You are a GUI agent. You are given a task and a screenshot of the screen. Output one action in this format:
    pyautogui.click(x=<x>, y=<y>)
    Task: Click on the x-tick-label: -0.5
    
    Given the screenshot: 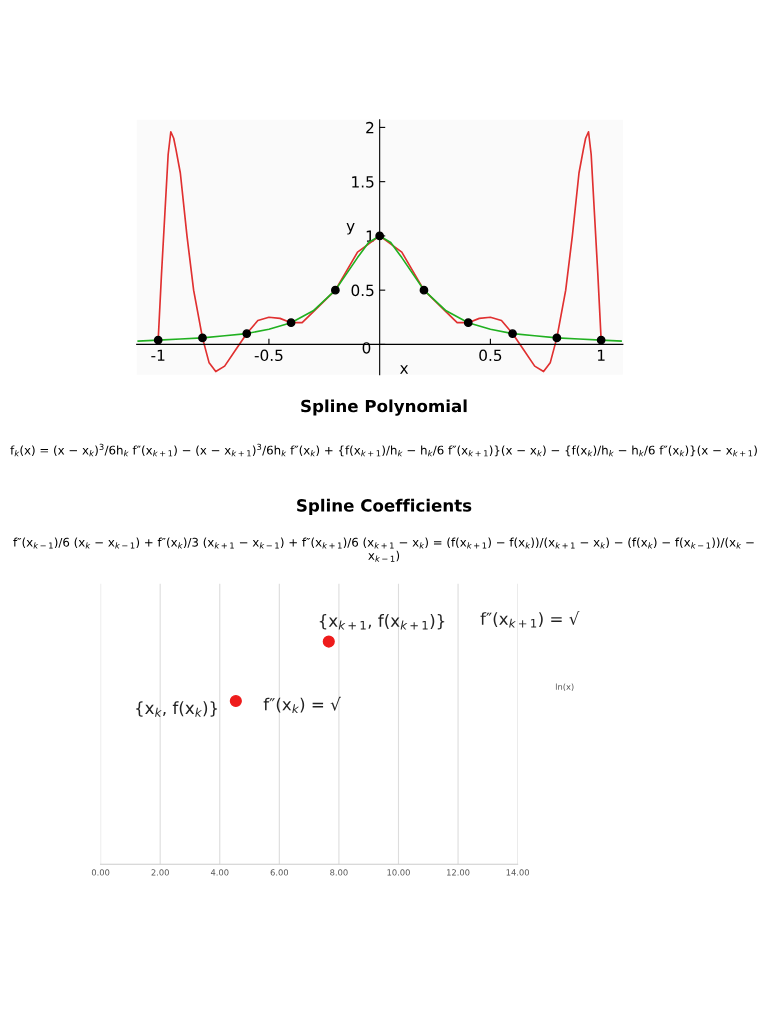 What is the action you would take?
    pyautogui.click(x=268, y=355)
    